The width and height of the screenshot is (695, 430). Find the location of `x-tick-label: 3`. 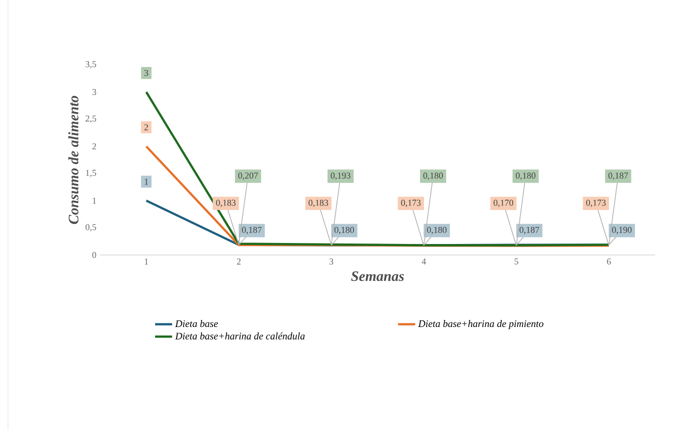

x-tick-label: 3 is located at coordinates (332, 261).